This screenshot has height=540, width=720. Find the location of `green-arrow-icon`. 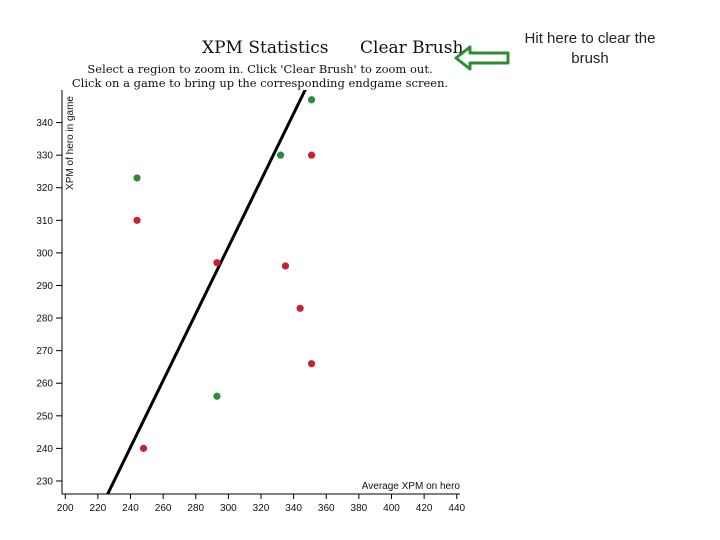

green-arrow-icon is located at coordinates (482, 58).